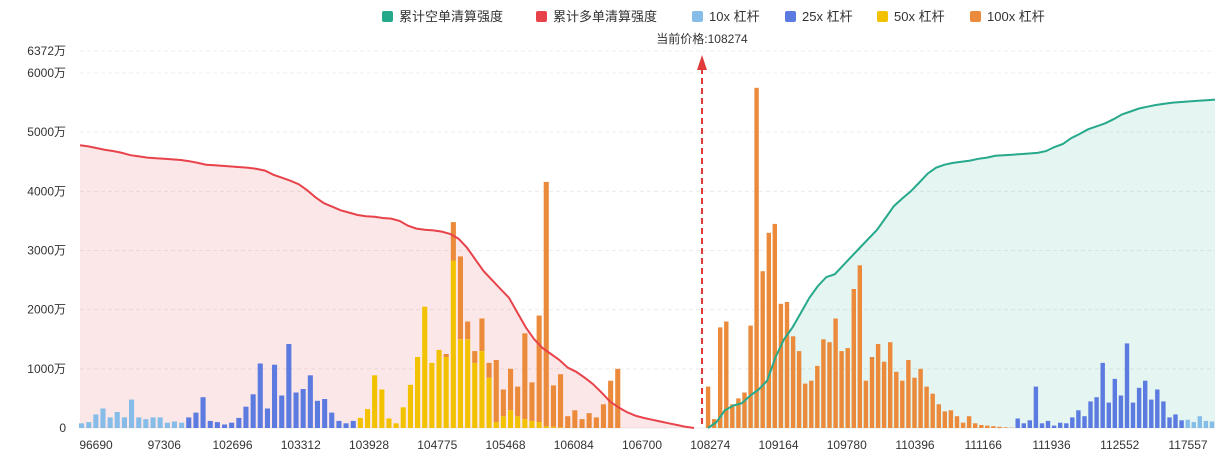 The height and width of the screenshot is (451, 1215). What do you see at coordinates (984, 444) in the screenshot?
I see `x-tick-label: 111166` at bounding box center [984, 444].